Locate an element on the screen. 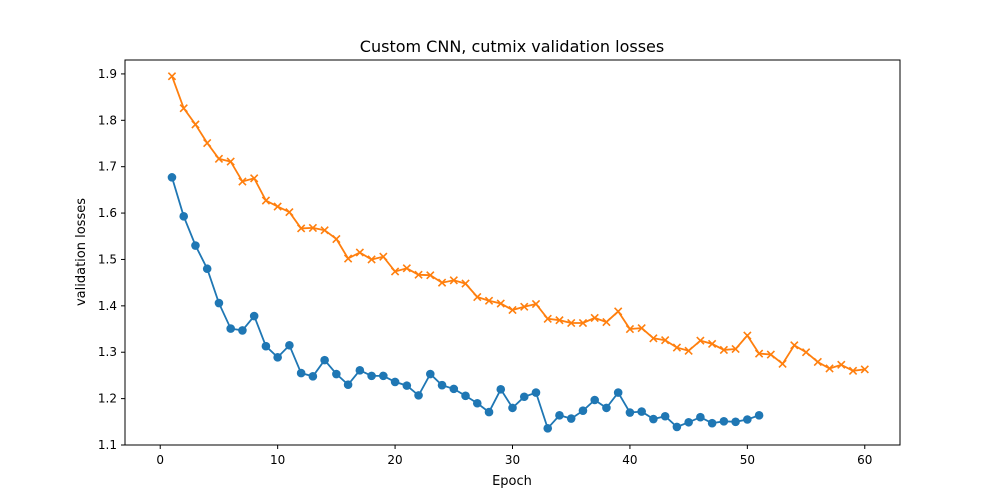  y-tick-label: 1.5 is located at coordinates (107, 259).